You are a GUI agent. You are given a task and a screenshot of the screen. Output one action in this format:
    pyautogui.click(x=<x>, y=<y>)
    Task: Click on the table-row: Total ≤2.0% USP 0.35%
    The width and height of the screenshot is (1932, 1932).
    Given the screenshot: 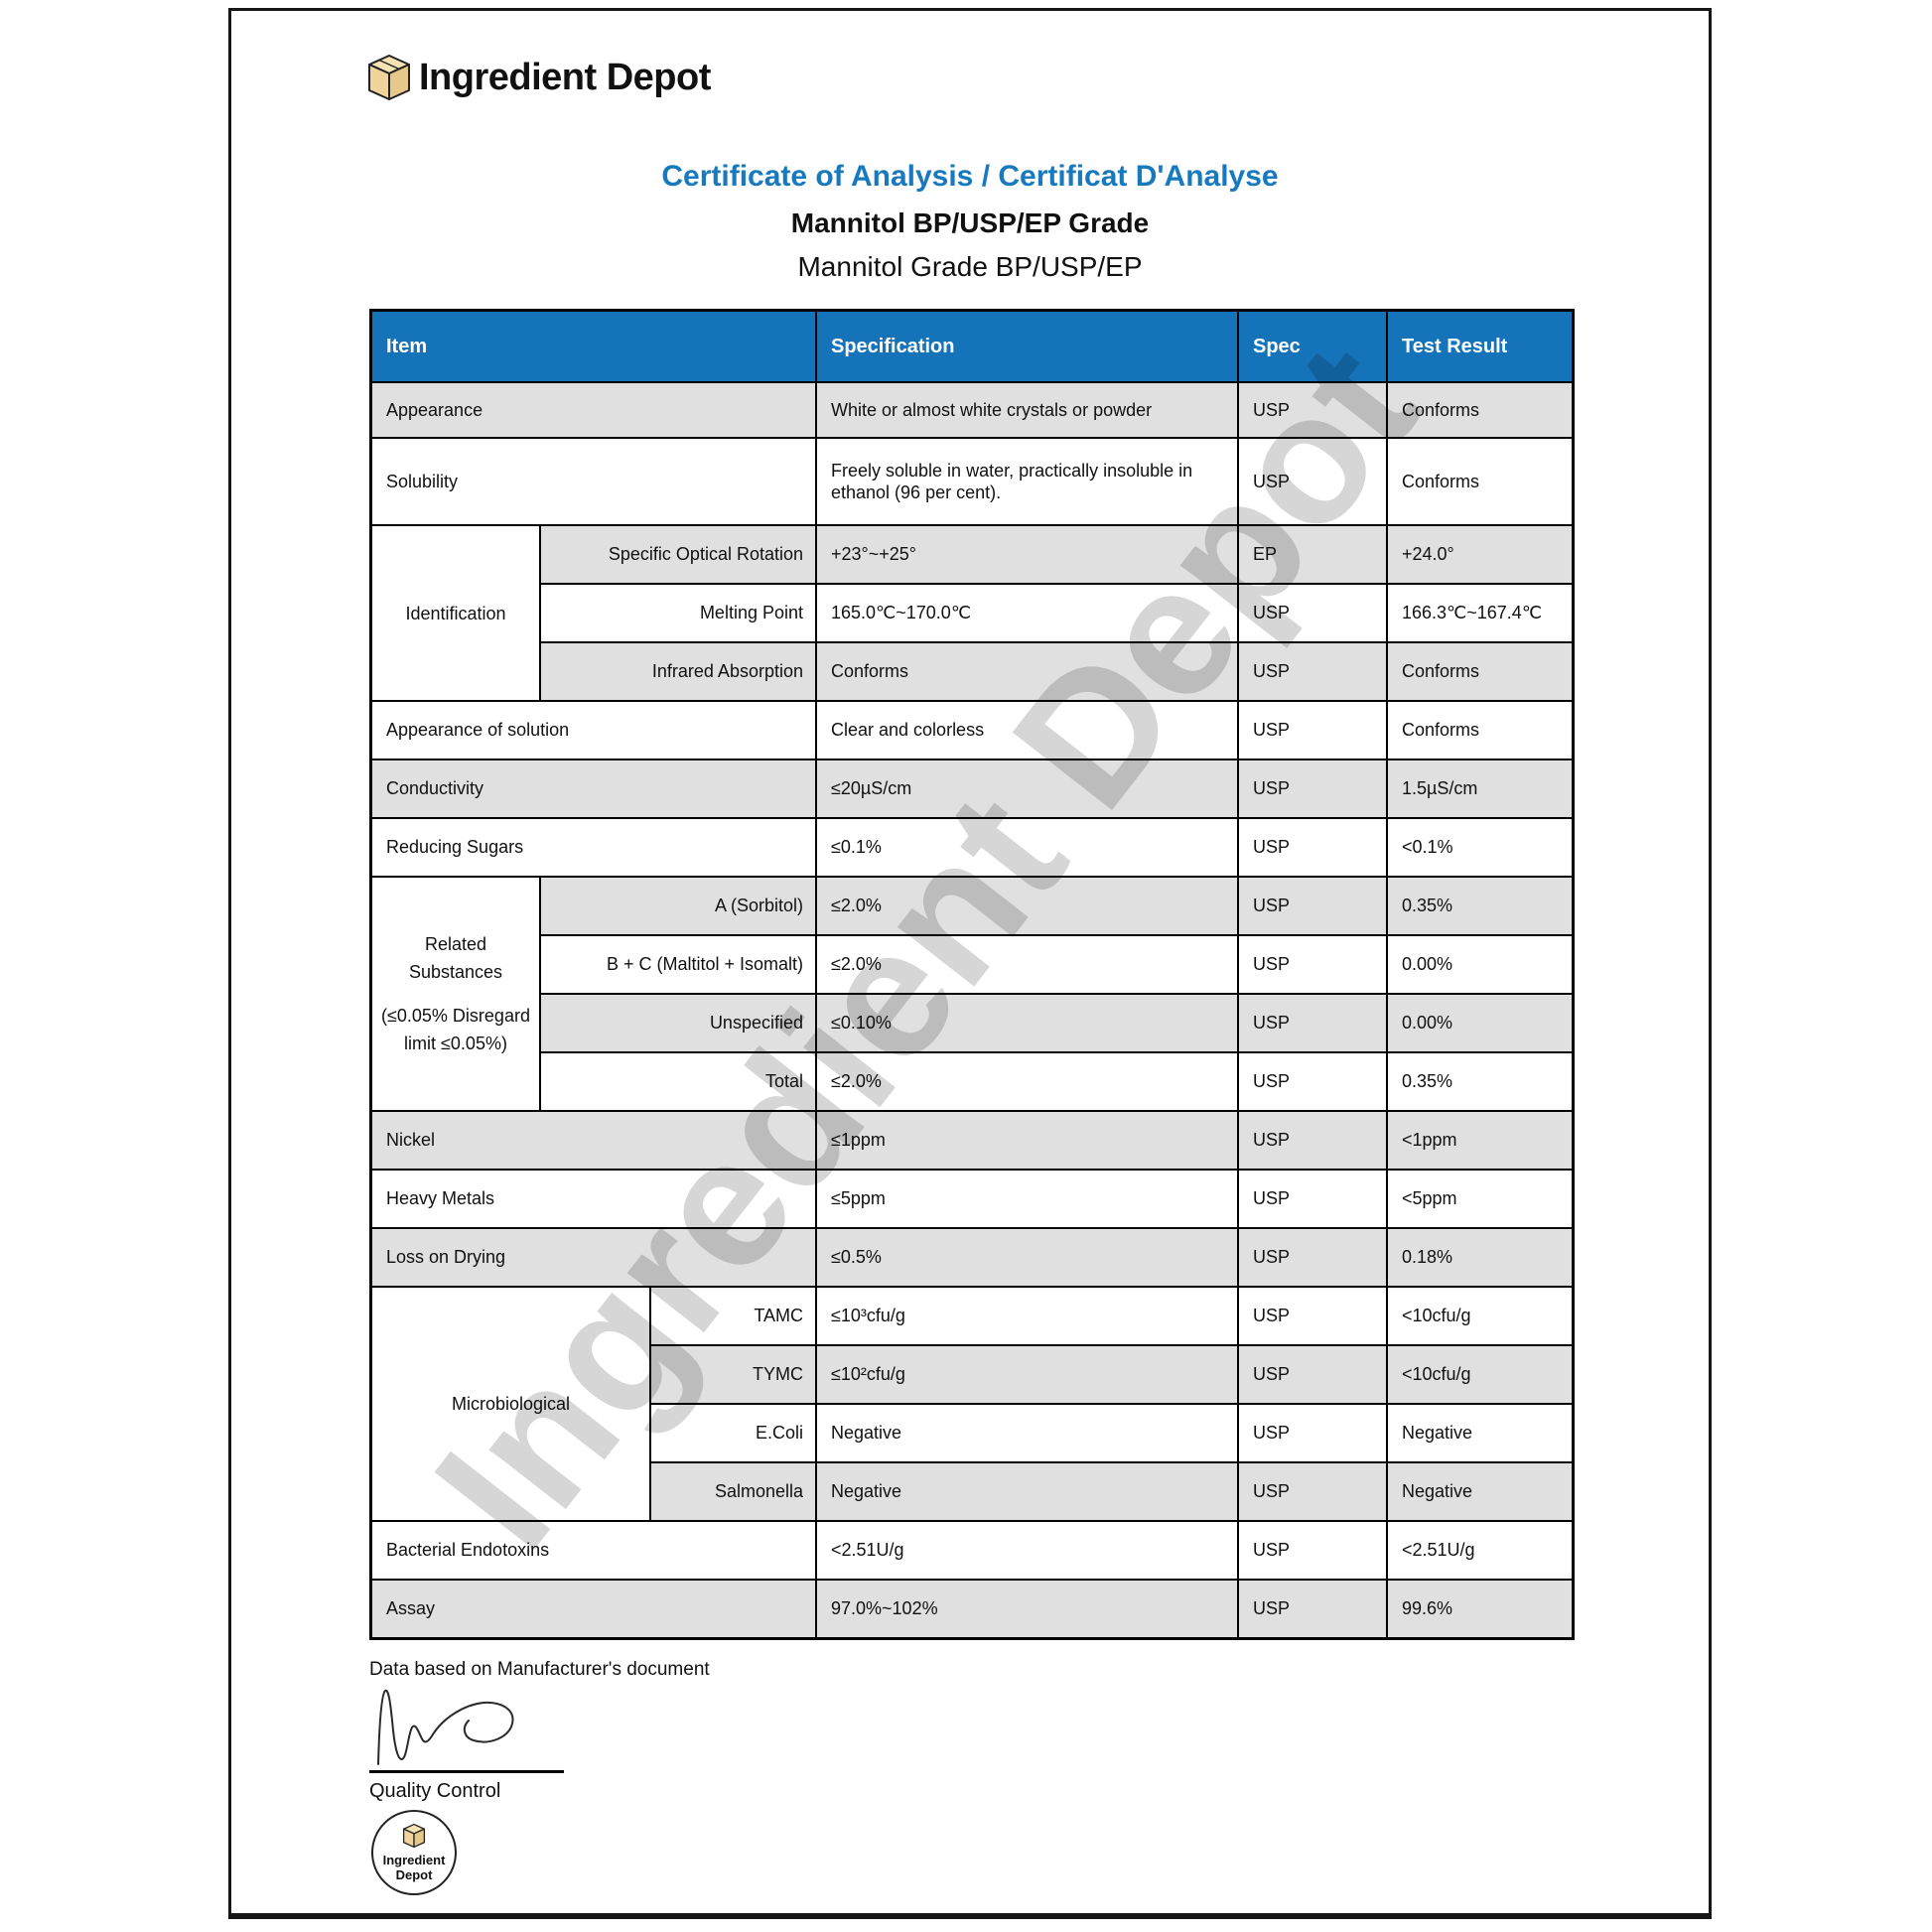 What is the action you would take?
    pyautogui.click(x=972, y=1080)
    